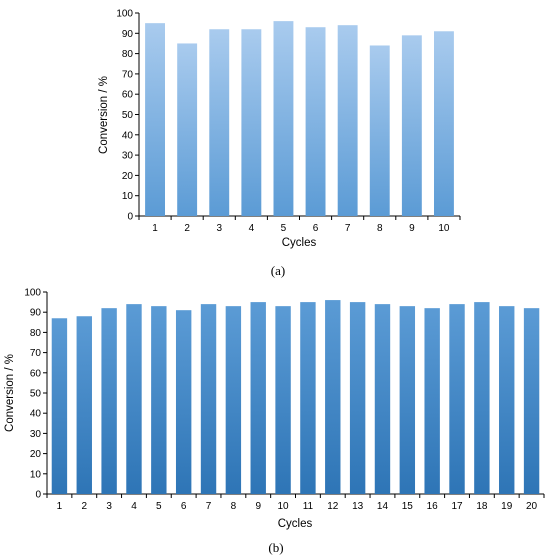 This screenshot has width=550, height=556. Describe the element at coordinates (209, 506) in the screenshot. I see `chart-b-xtick-label: 7` at that location.